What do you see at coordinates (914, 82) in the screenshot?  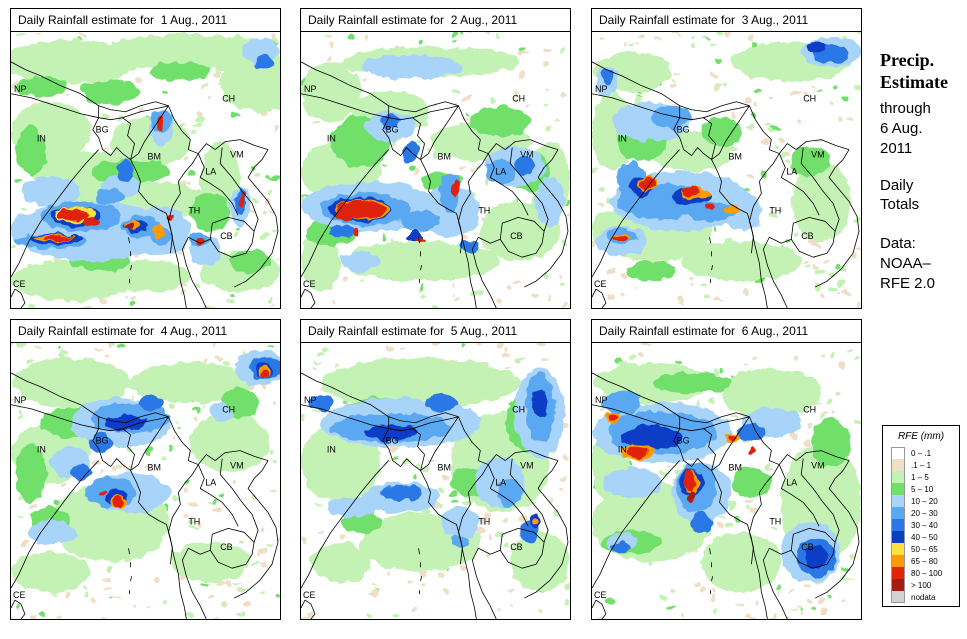 I see `title-line-2: Estimate` at bounding box center [914, 82].